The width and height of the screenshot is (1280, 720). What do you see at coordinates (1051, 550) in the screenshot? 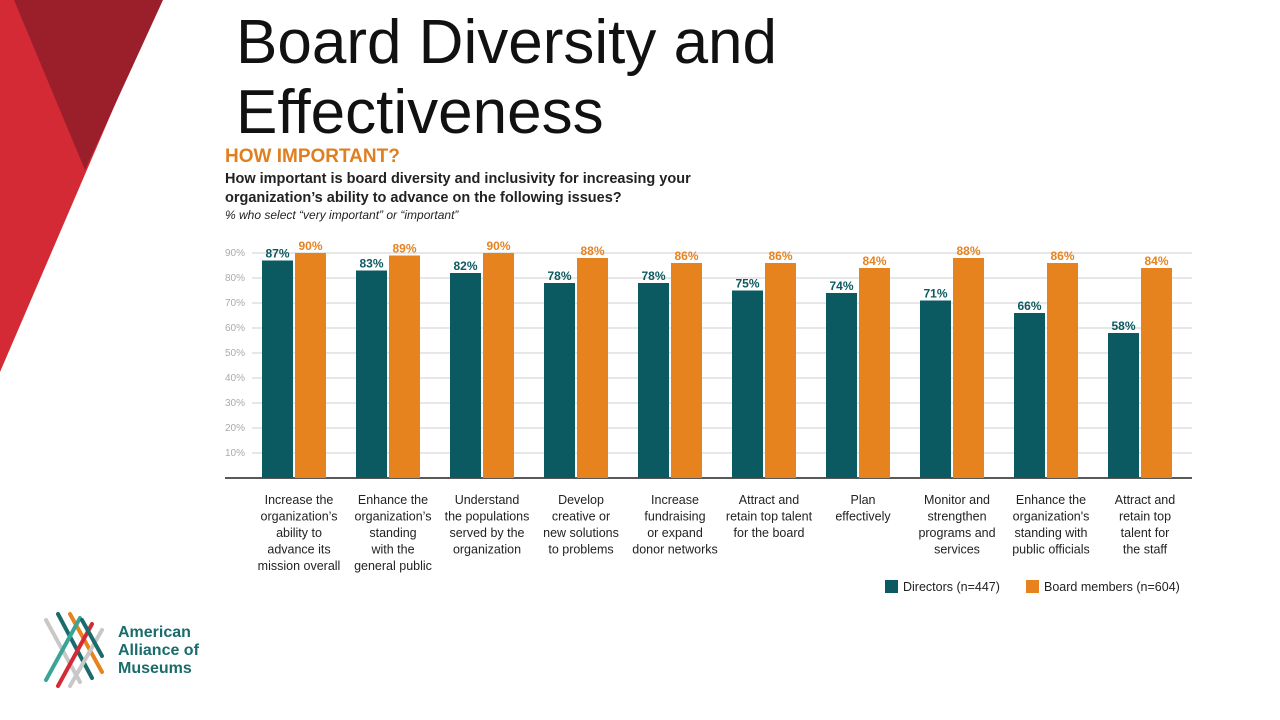
I see `x-tick-label: public officials` at bounding box center [1051, 550].